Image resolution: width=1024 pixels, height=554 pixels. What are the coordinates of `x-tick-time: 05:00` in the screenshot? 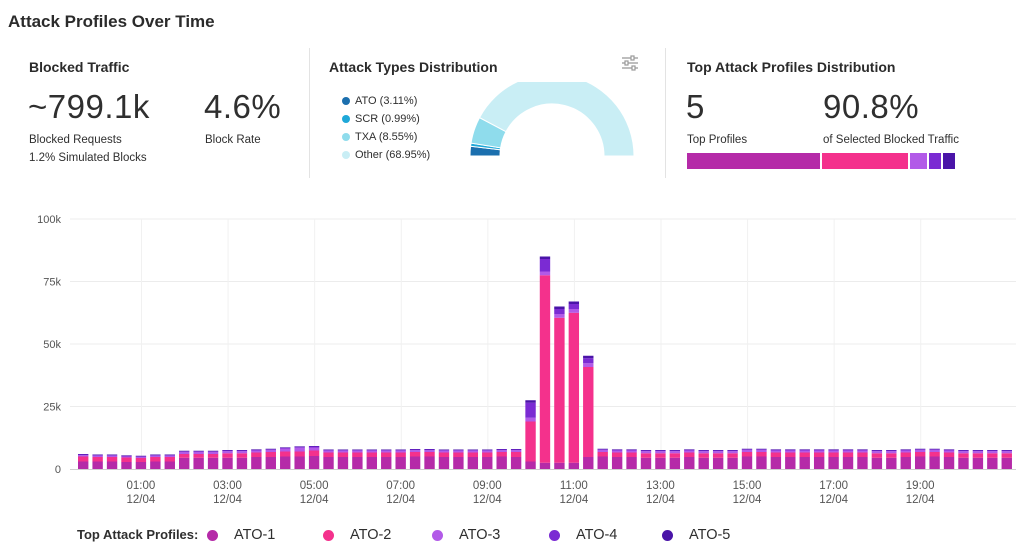 It's located at (314, 486).